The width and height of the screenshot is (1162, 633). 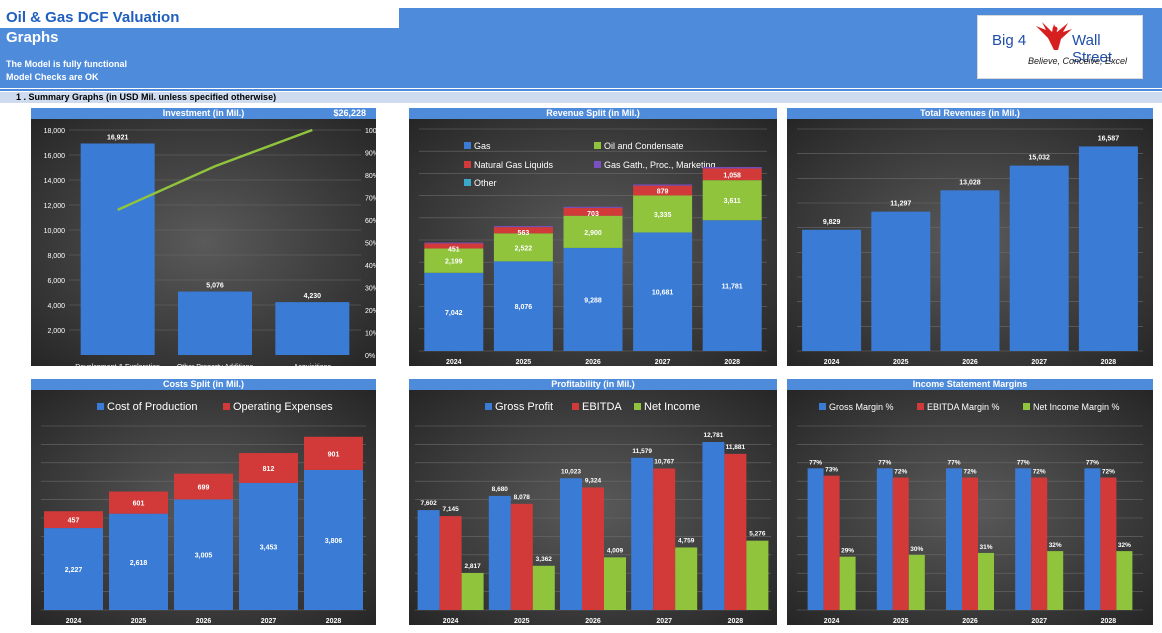 I want to click on x-tick-label: 2025, so click(x=139, y=621).